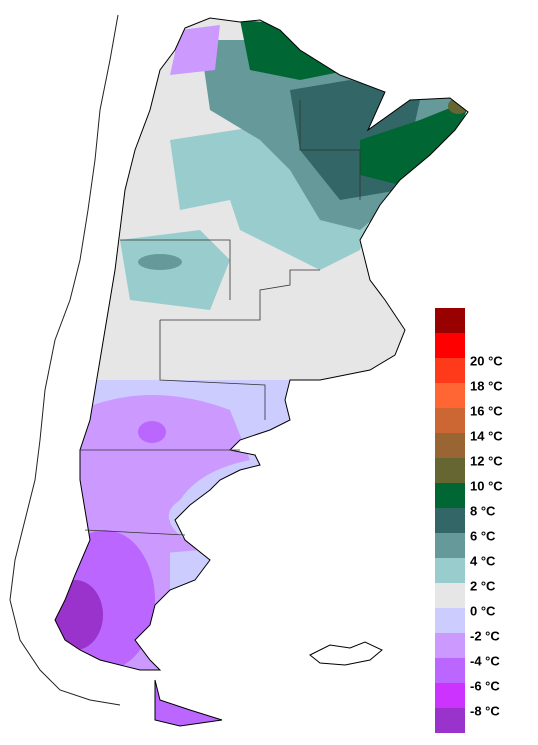 The height and width of the screenshot is (745, 538). Describe the element at coordinates (486, 410) in the screenshot. I see `legend-label: 16 °C` at that location.